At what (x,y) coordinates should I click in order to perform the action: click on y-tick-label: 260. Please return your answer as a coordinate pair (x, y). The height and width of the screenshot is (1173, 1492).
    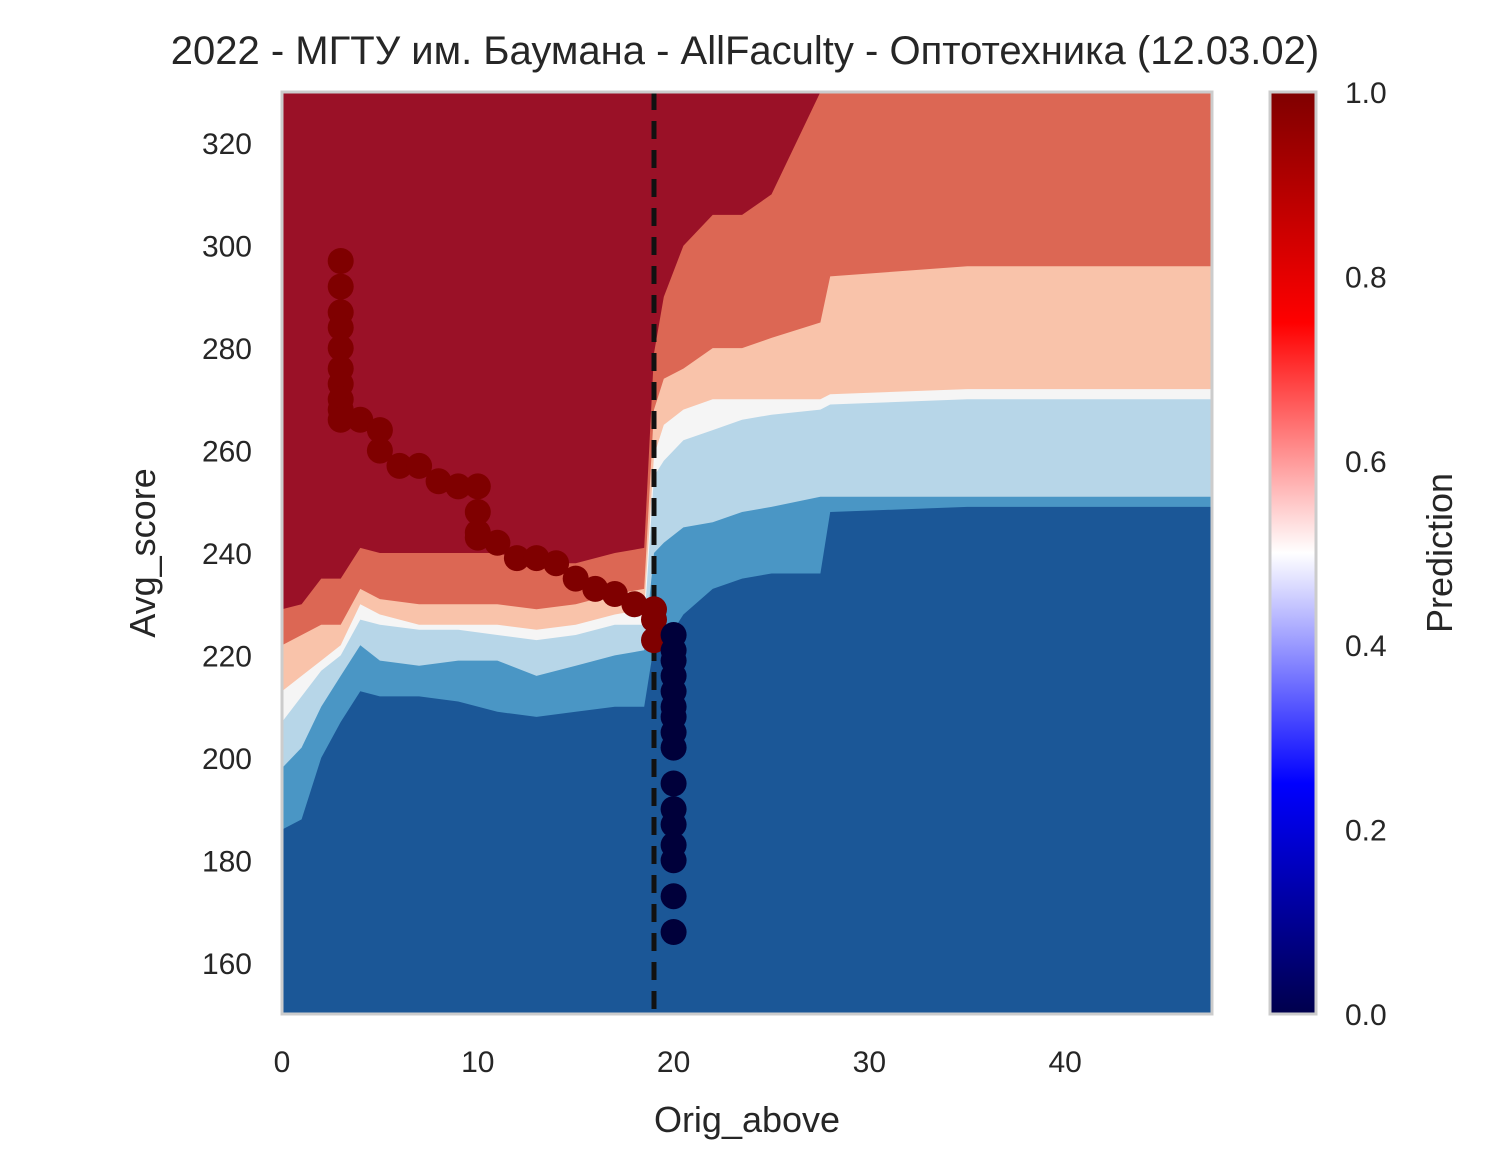
    Looking at the image, I should click on (227, 452).